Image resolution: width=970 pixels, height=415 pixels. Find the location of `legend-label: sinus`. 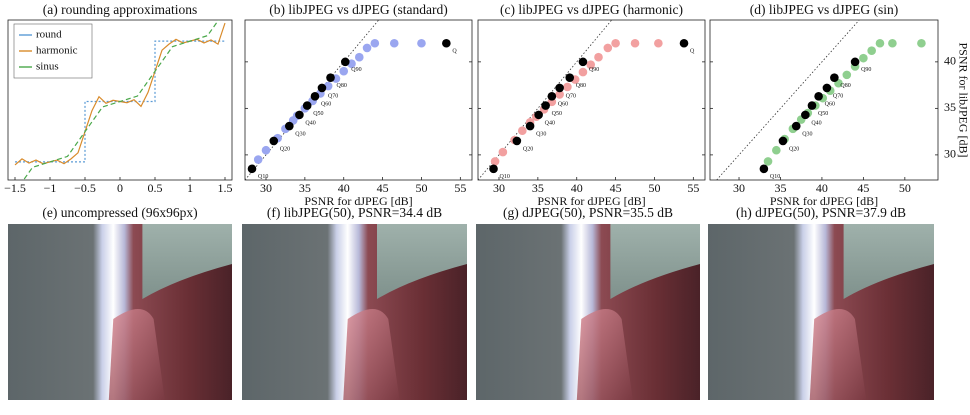

legend-label: sinus is located at coordinates (47, 67).